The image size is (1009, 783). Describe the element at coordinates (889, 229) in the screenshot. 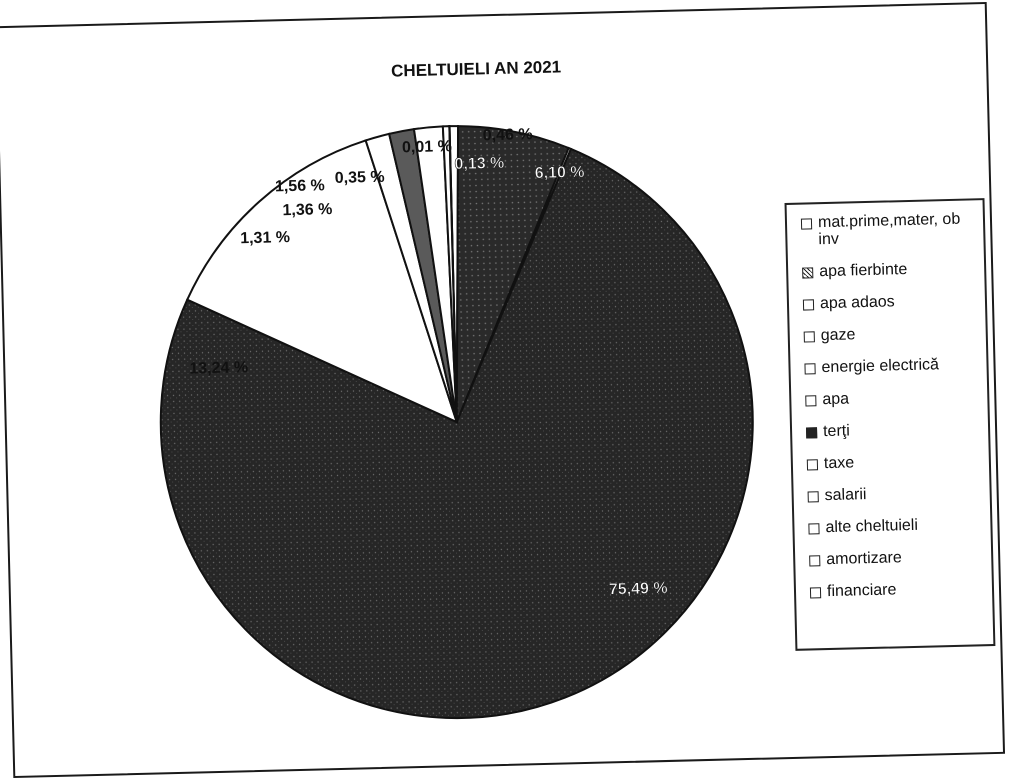

I see `legend-label: mat.prime,mater, ob inv` at that location.